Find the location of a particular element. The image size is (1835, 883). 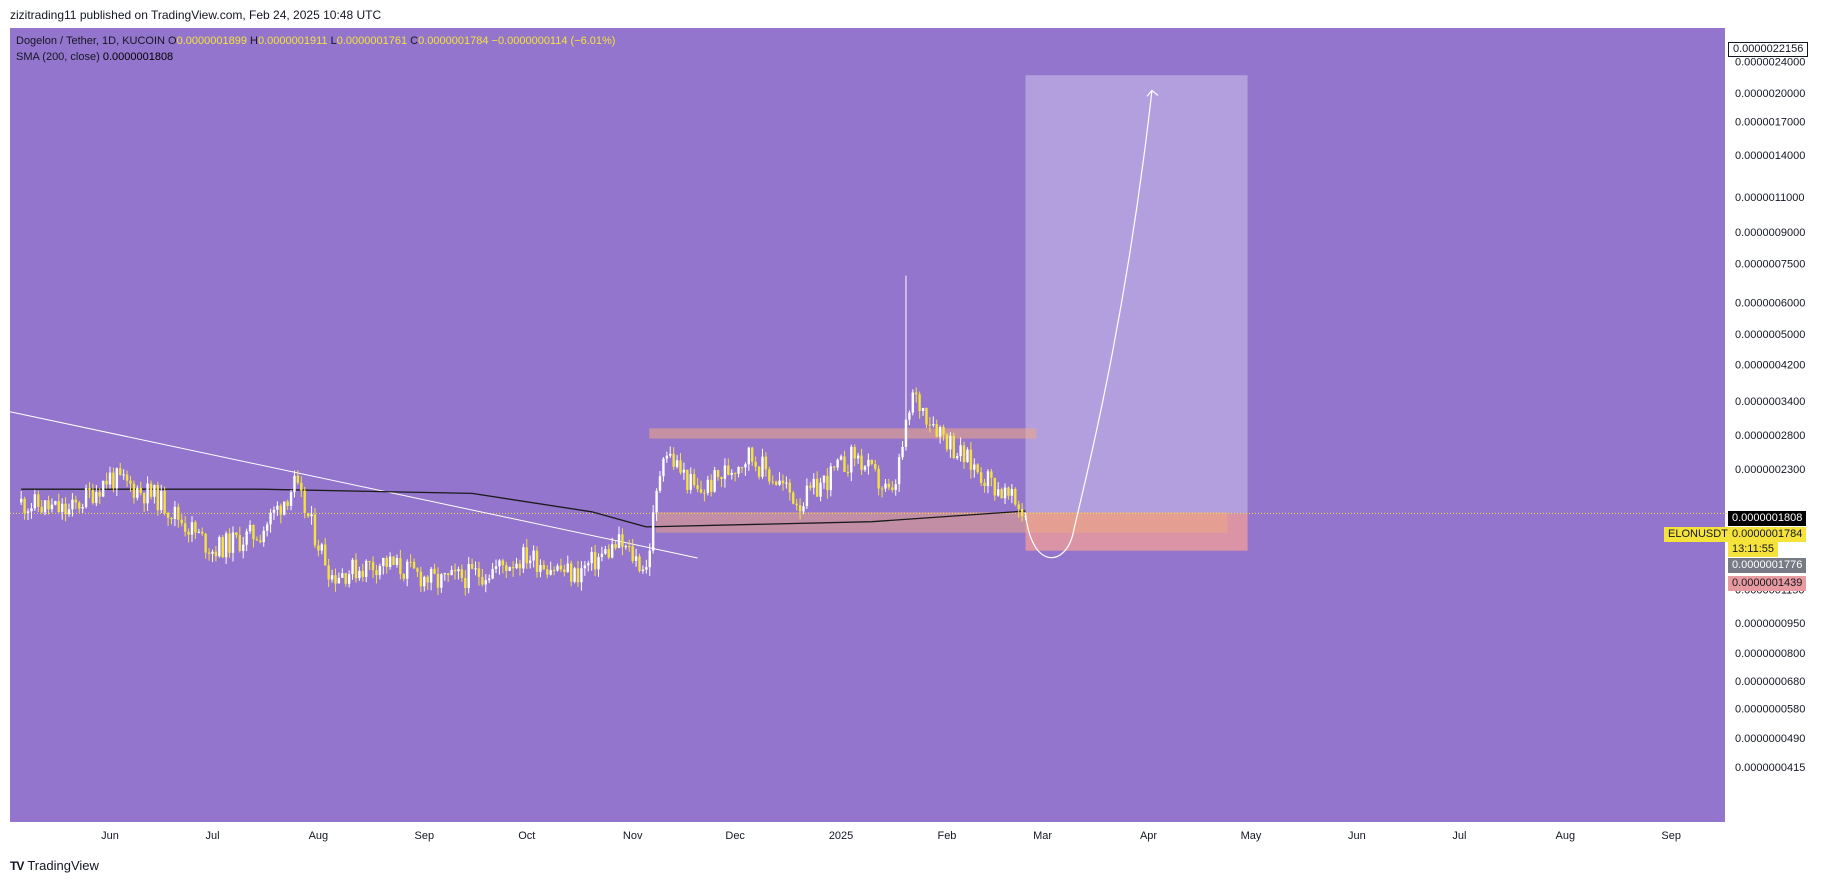

tradingview-brand: TradingView is located at coordinates (63, 865).